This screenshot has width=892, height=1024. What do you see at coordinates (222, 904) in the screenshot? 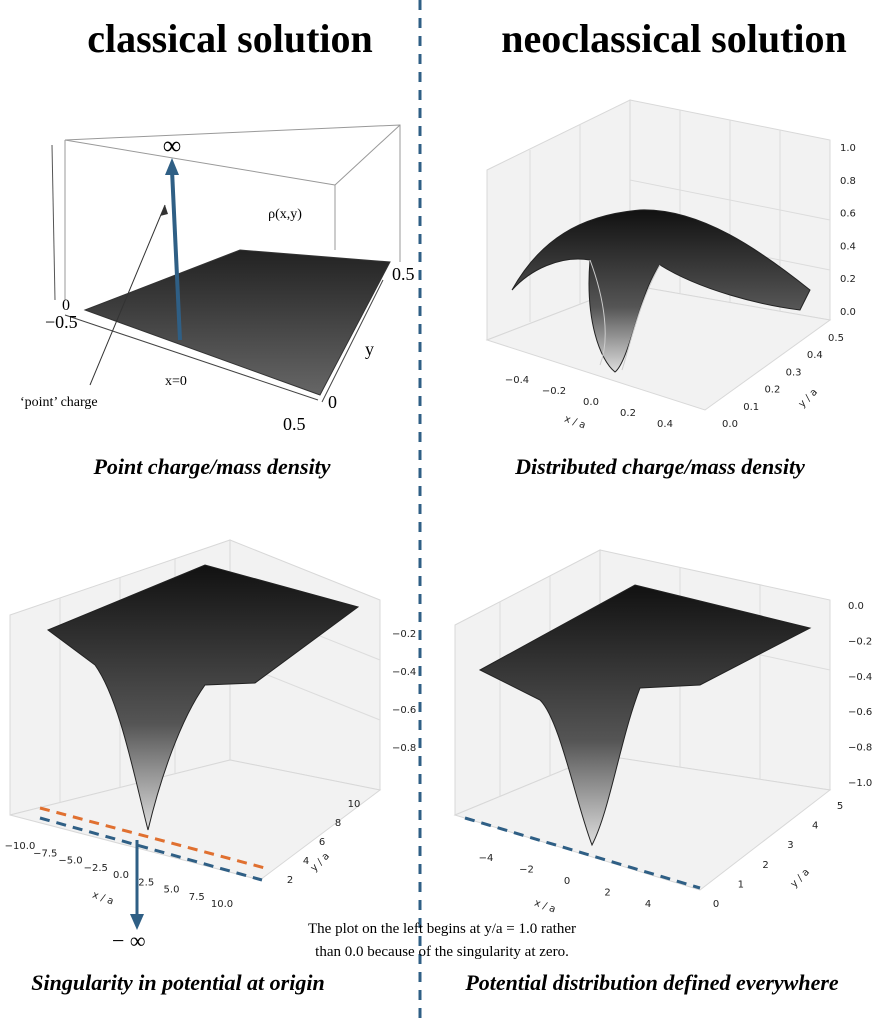
I see `x-tick-label: 10.0` at bounding box center [222, 904].